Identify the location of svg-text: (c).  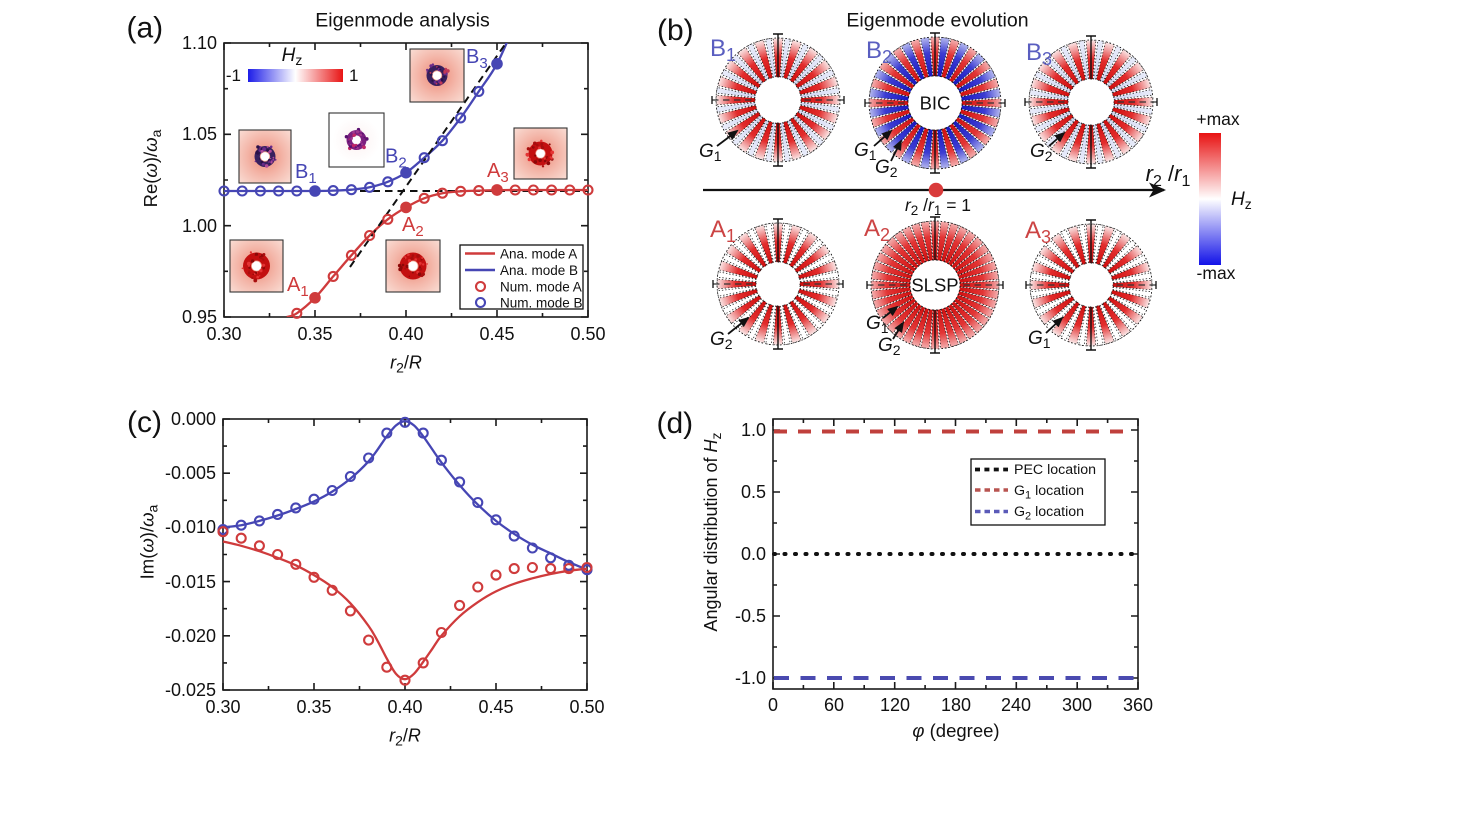
(144, 422).